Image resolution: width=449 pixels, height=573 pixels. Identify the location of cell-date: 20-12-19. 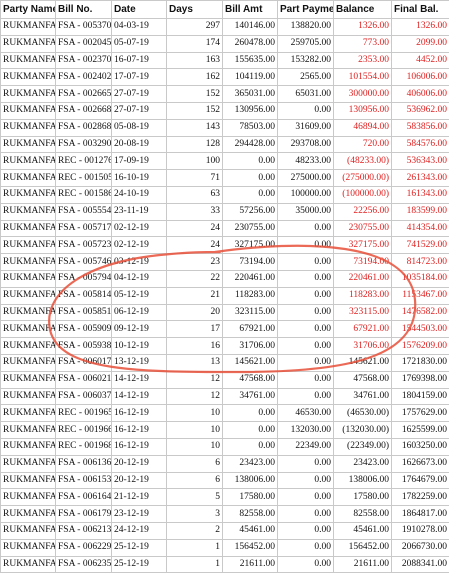
(139, 480).